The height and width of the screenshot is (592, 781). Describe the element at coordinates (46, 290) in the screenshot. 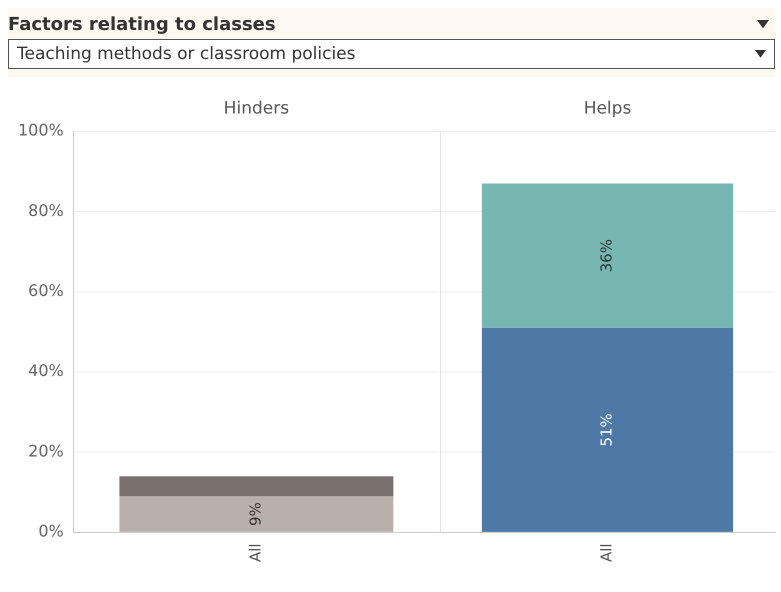

I see `y-tick-label: 60%` at that location.